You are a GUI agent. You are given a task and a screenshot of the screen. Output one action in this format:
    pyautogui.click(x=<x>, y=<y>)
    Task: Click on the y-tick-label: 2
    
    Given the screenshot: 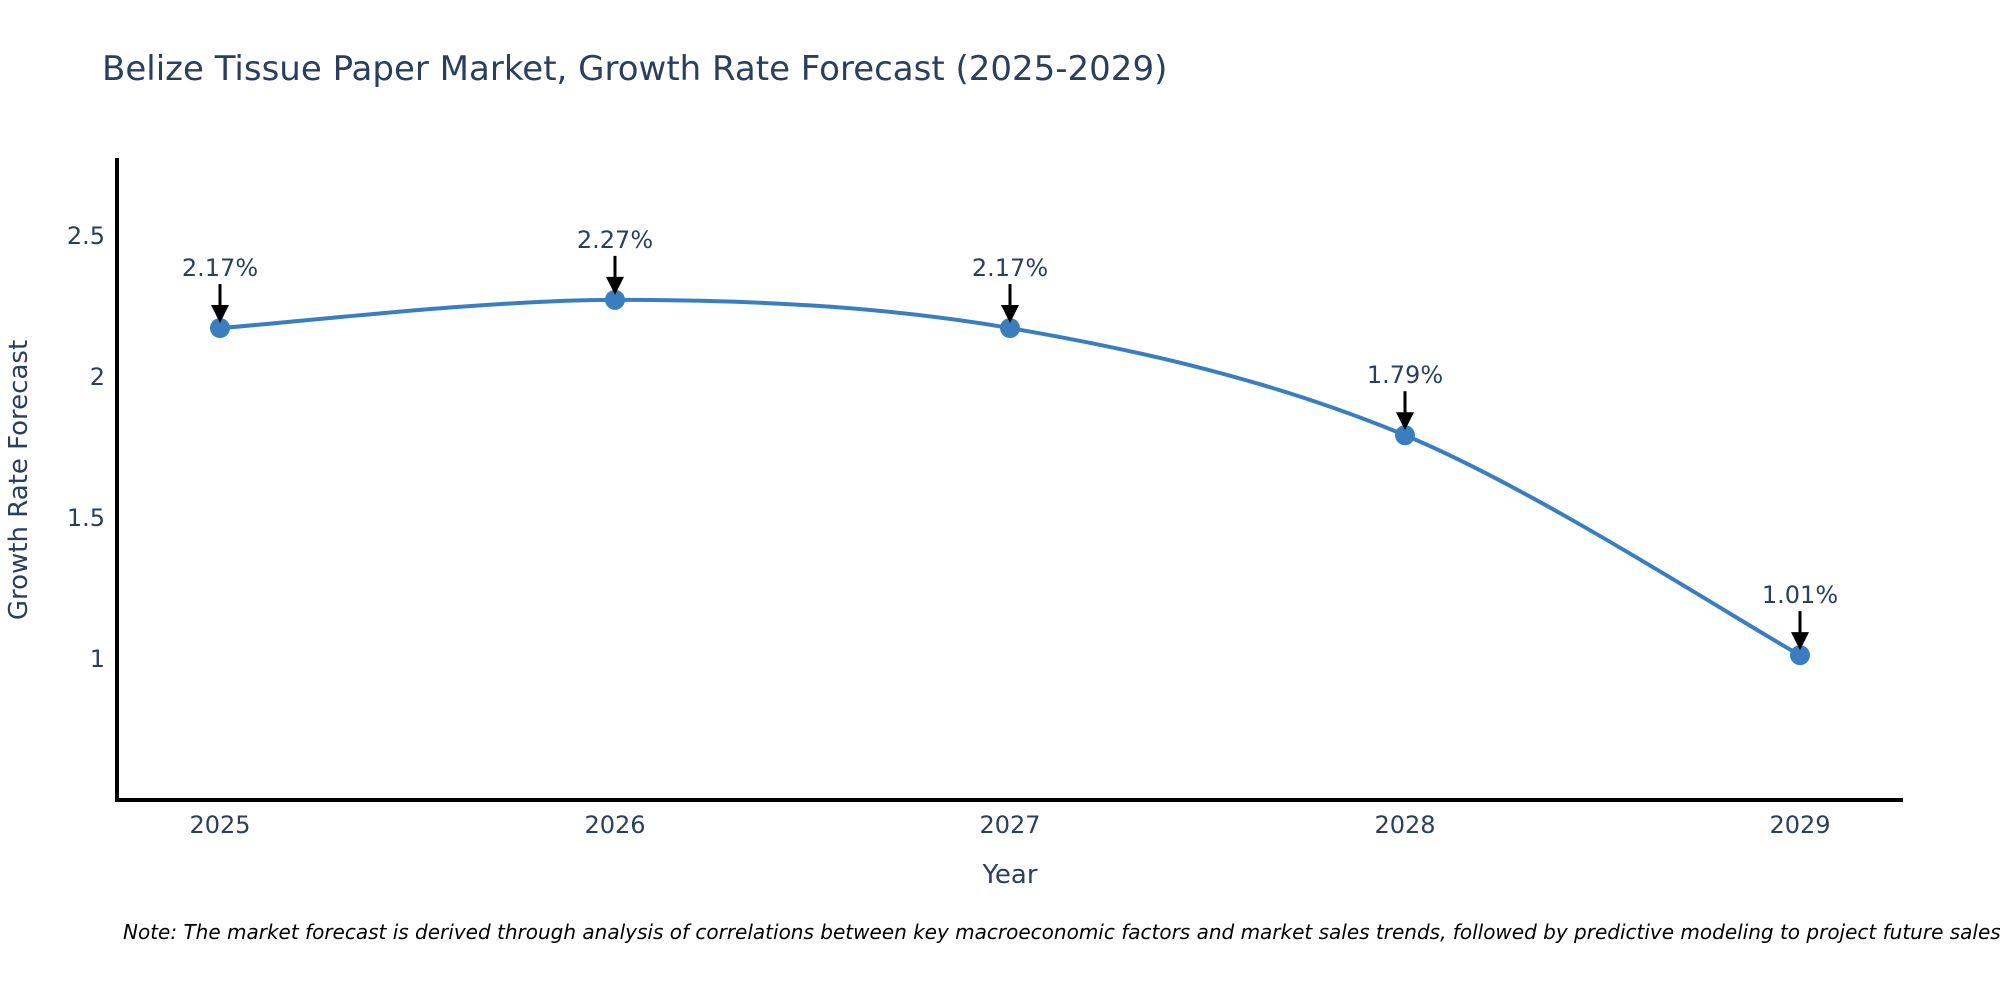 What is the action you would take?
    pyautogui.click(x=97, y=377)
    